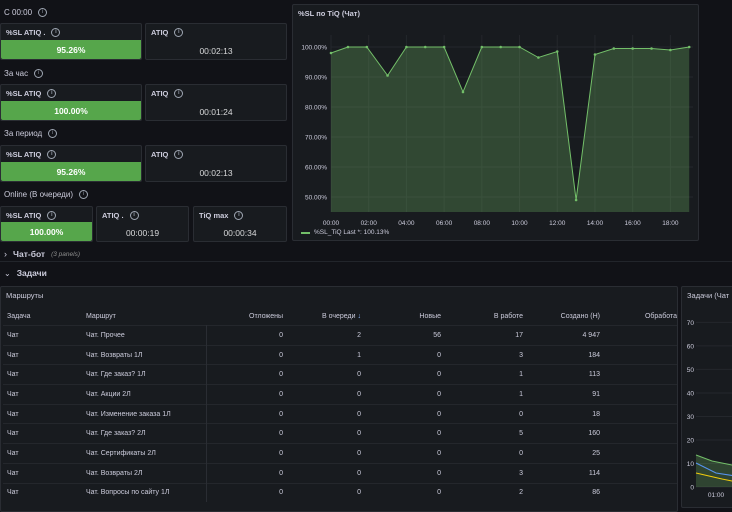  I want to click on table-row: Чат Чат. Возвраты 2Л 0 0 0 3 114, so click(340, 472).